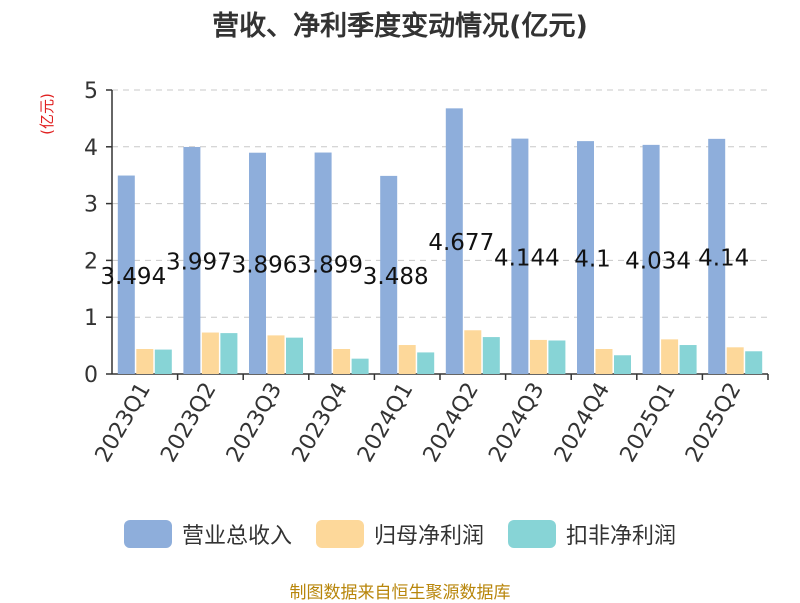 The height and width of the screenshot is (603, 800). Describe the element at coordinates (91, 375) in the screenshot. I see `y-tick-label: 0` at that location.